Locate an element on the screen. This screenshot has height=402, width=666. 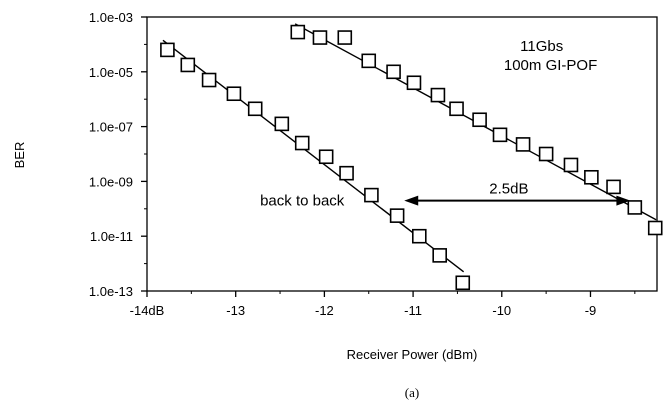
y-tick-label: 1.0e-11 is located at coordinates (111, 236).